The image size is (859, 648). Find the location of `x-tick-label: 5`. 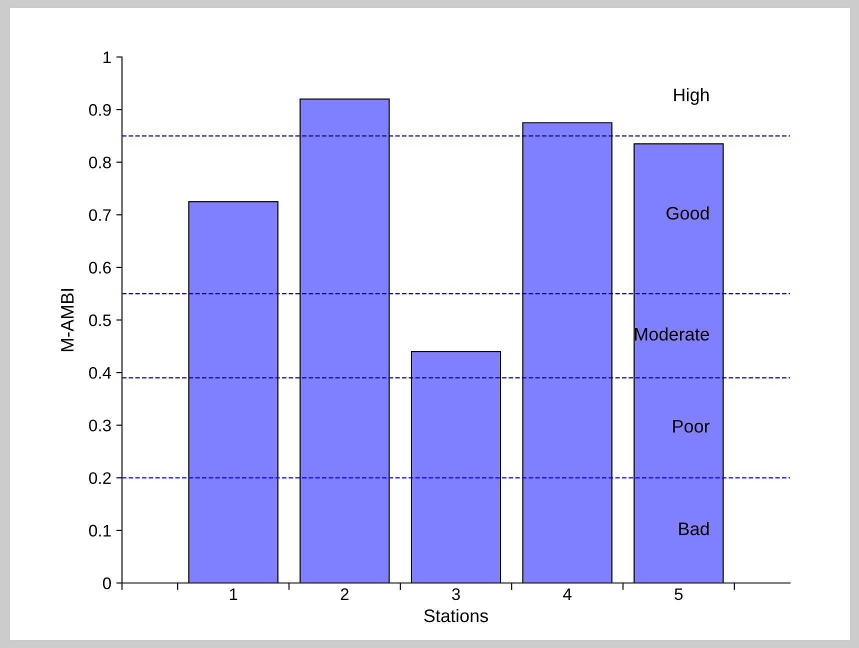

x-tick-label: 5 is located at coordinates (678, 594).